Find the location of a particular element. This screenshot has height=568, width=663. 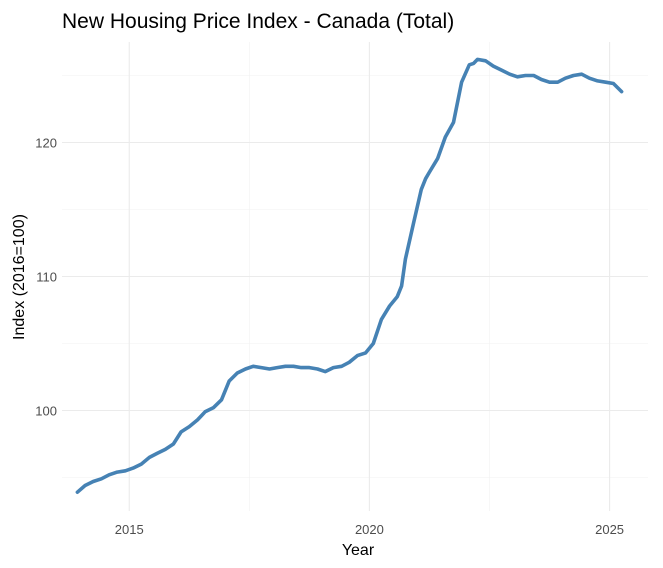

x-tick-label: 2015 is located at coordinates (129, 529).